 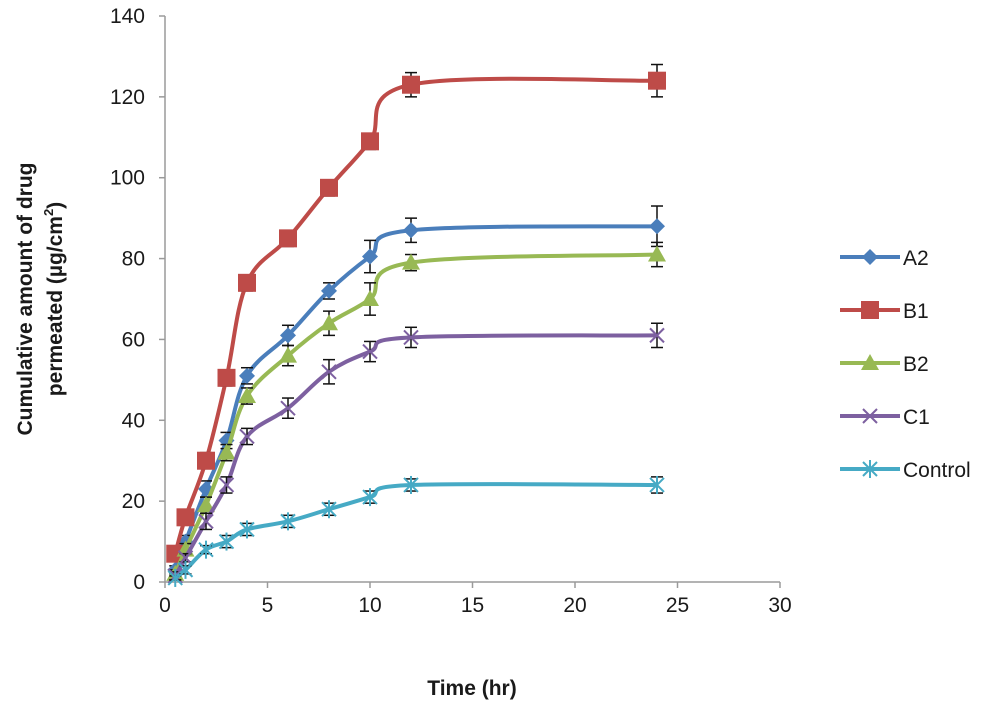 I want to click on legend-marker-c1, so click(x=870, y=416).